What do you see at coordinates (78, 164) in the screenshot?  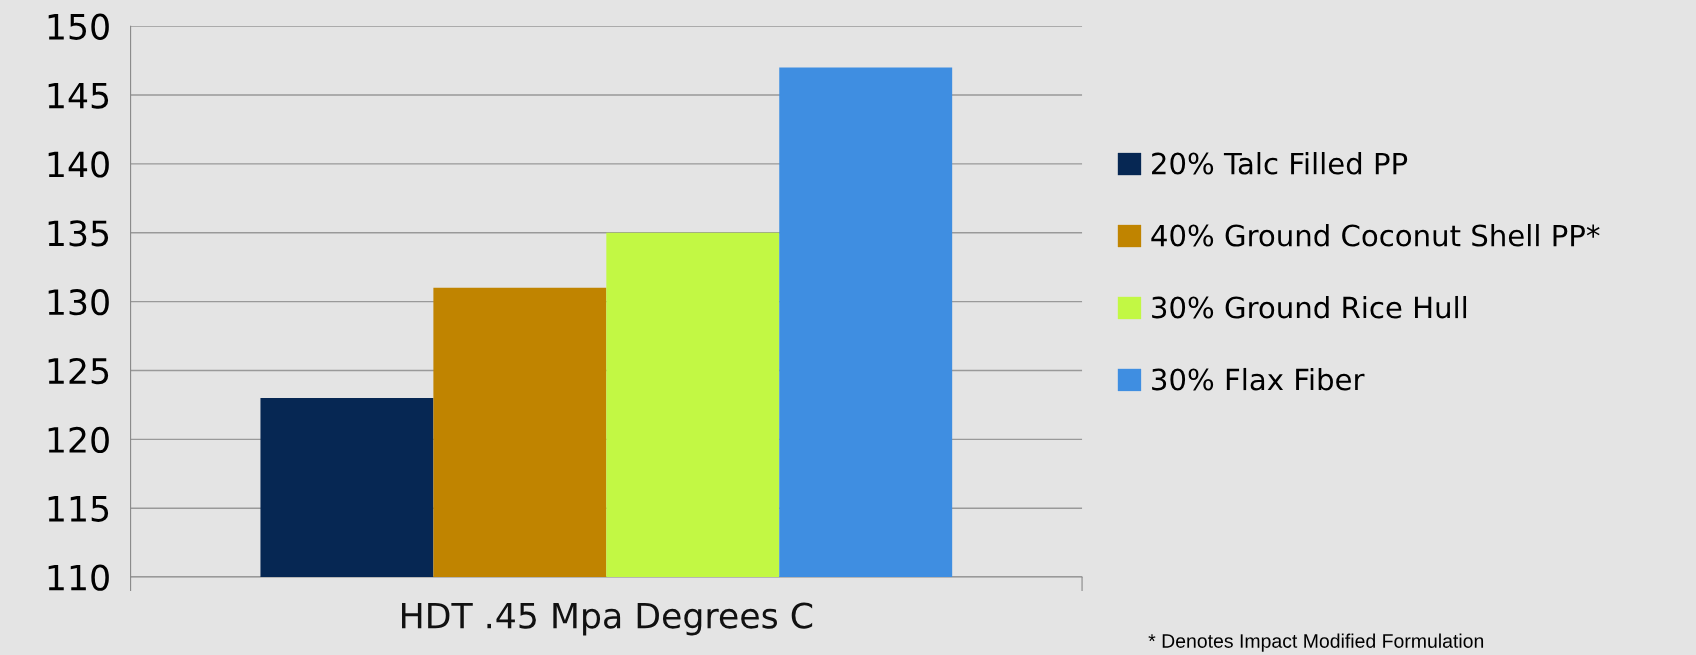 I see `y-tick-label: 140` at bounding box center [78, 164].